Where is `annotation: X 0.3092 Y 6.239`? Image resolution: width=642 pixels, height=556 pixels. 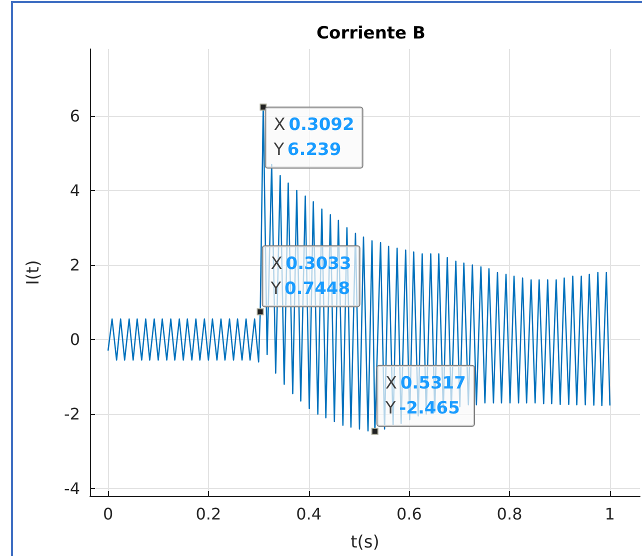
annotation: X 0.3092 Y 6.239 is located at coordinates (313, 137).